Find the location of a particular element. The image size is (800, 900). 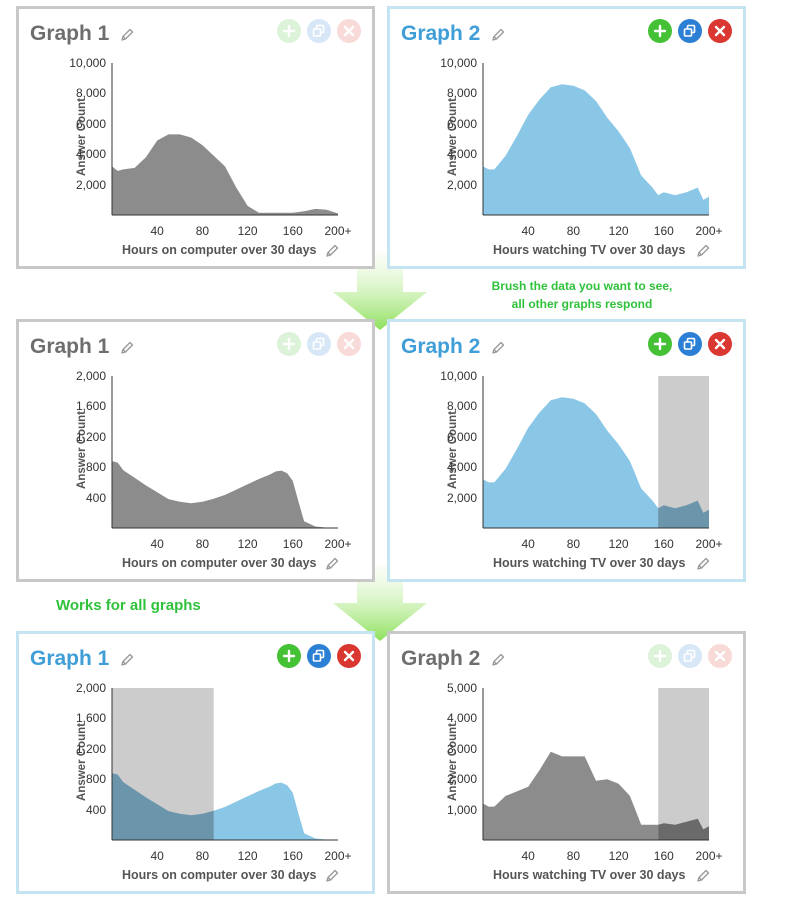

r2-graph1-y-tick: 1,200 is located at coordinates (90, 436).